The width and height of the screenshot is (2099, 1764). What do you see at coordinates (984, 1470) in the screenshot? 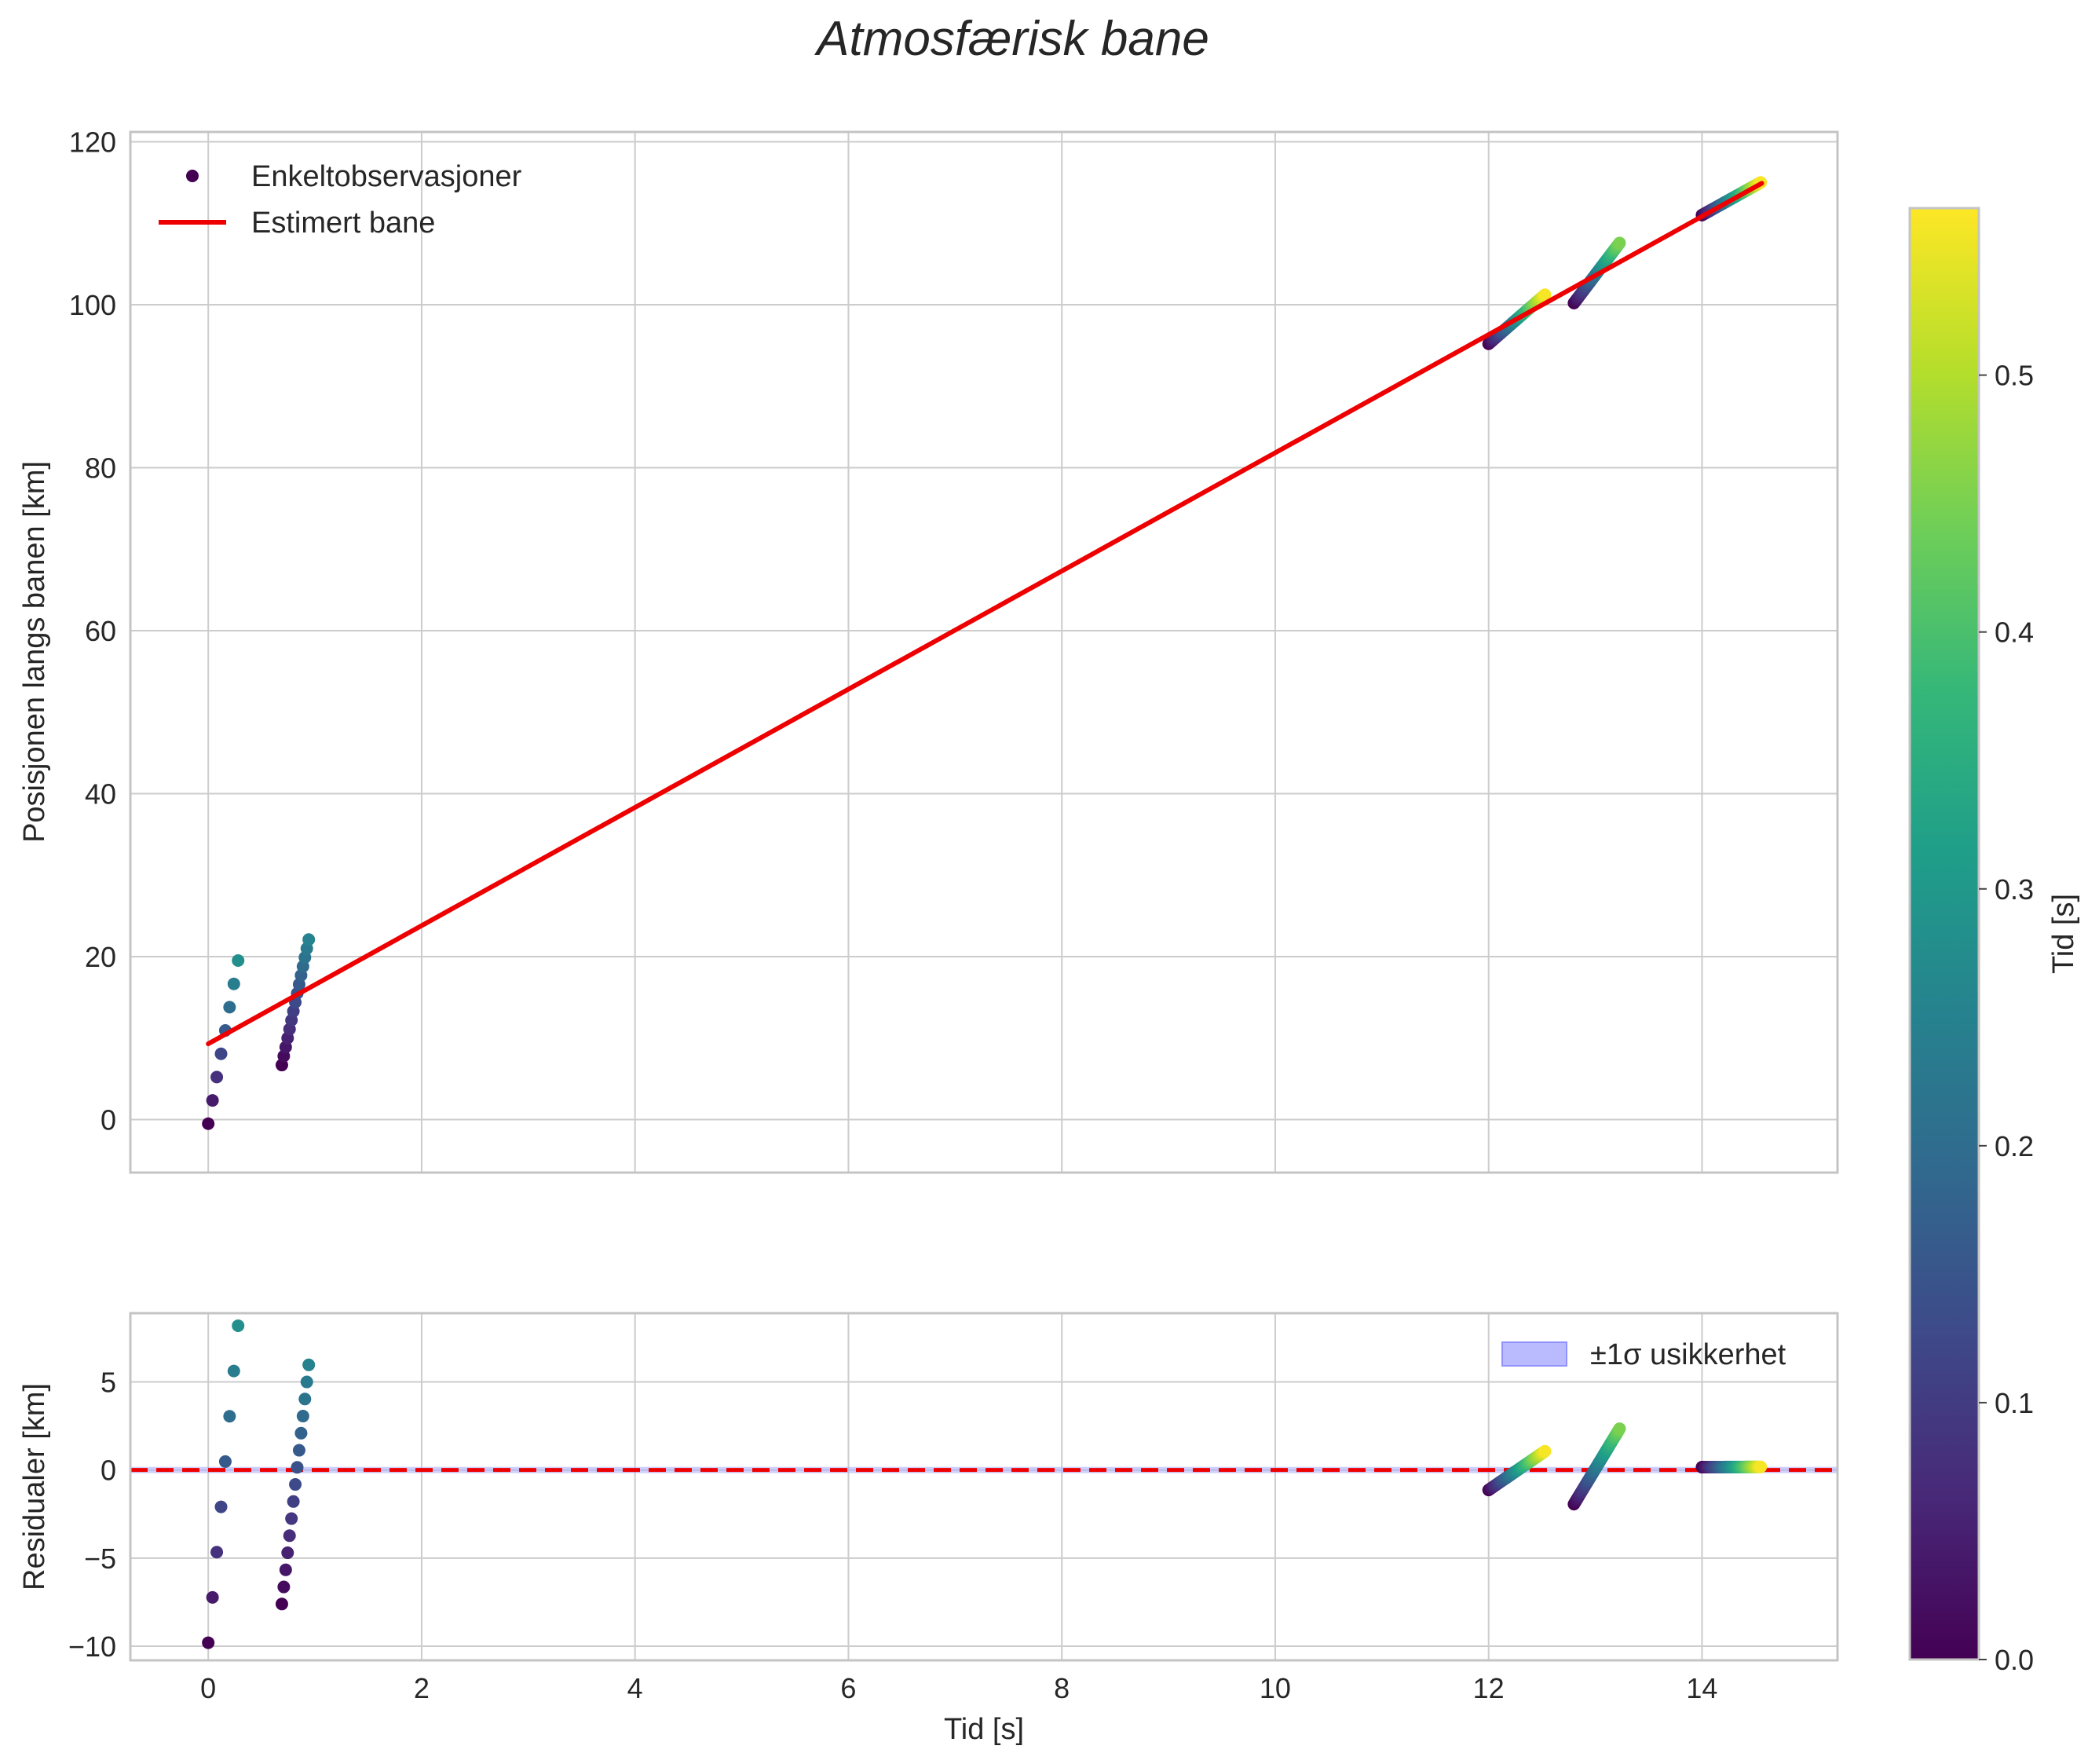
I see `sigma-band` at bounding box center [984, 1470].